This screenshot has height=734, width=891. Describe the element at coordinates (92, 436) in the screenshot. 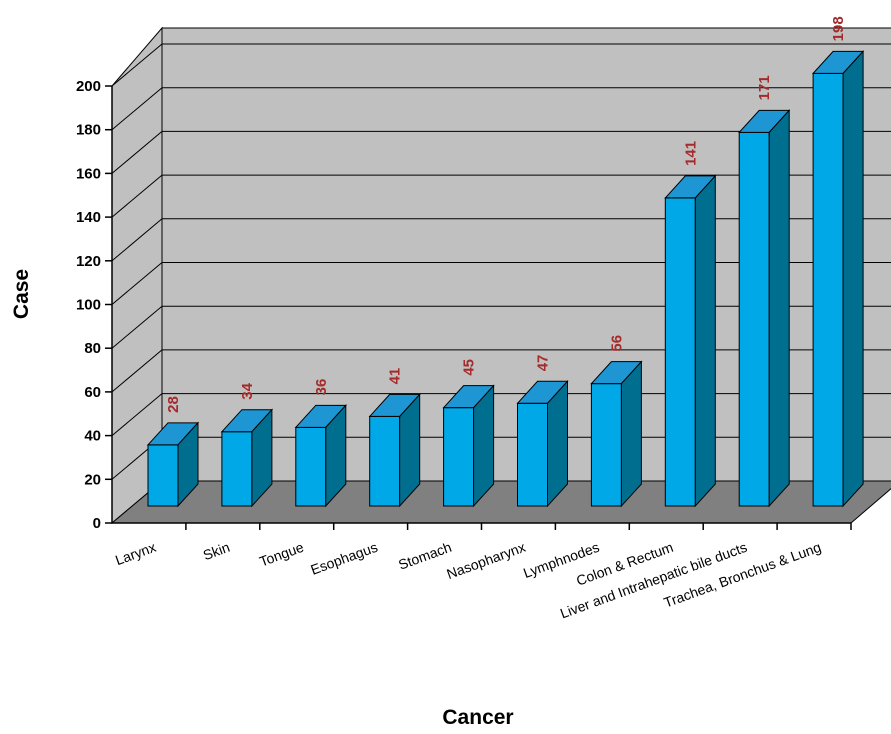

I see `y-tick-label: 40` at that location.